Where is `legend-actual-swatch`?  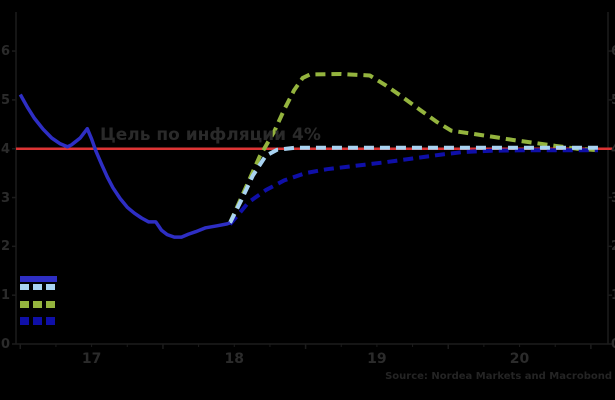 legend-actual-swatch is located at coordinates (38, 279).